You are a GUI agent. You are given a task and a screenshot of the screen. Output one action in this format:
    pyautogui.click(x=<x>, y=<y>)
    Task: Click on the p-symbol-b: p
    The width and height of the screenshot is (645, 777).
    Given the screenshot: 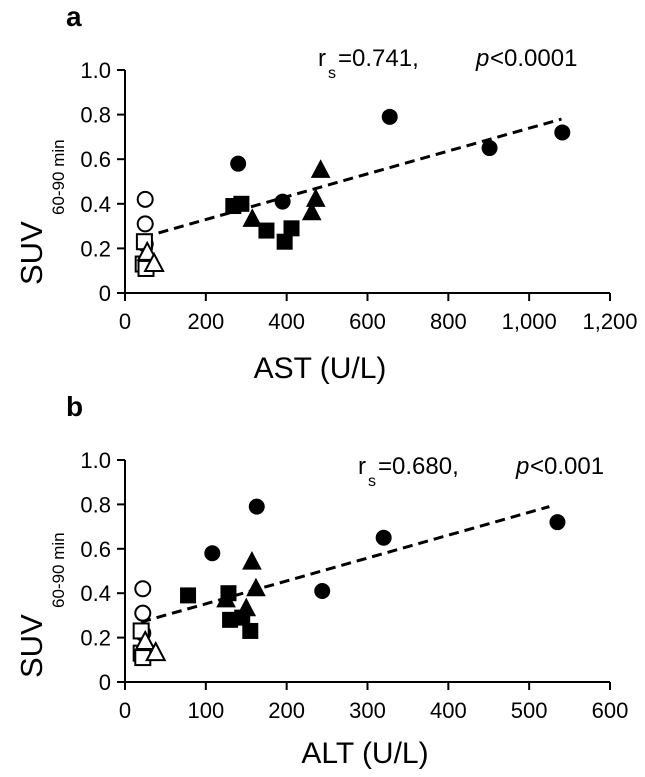 What is the action you would take?
    pyautogui.click(x=522, y=466)
    